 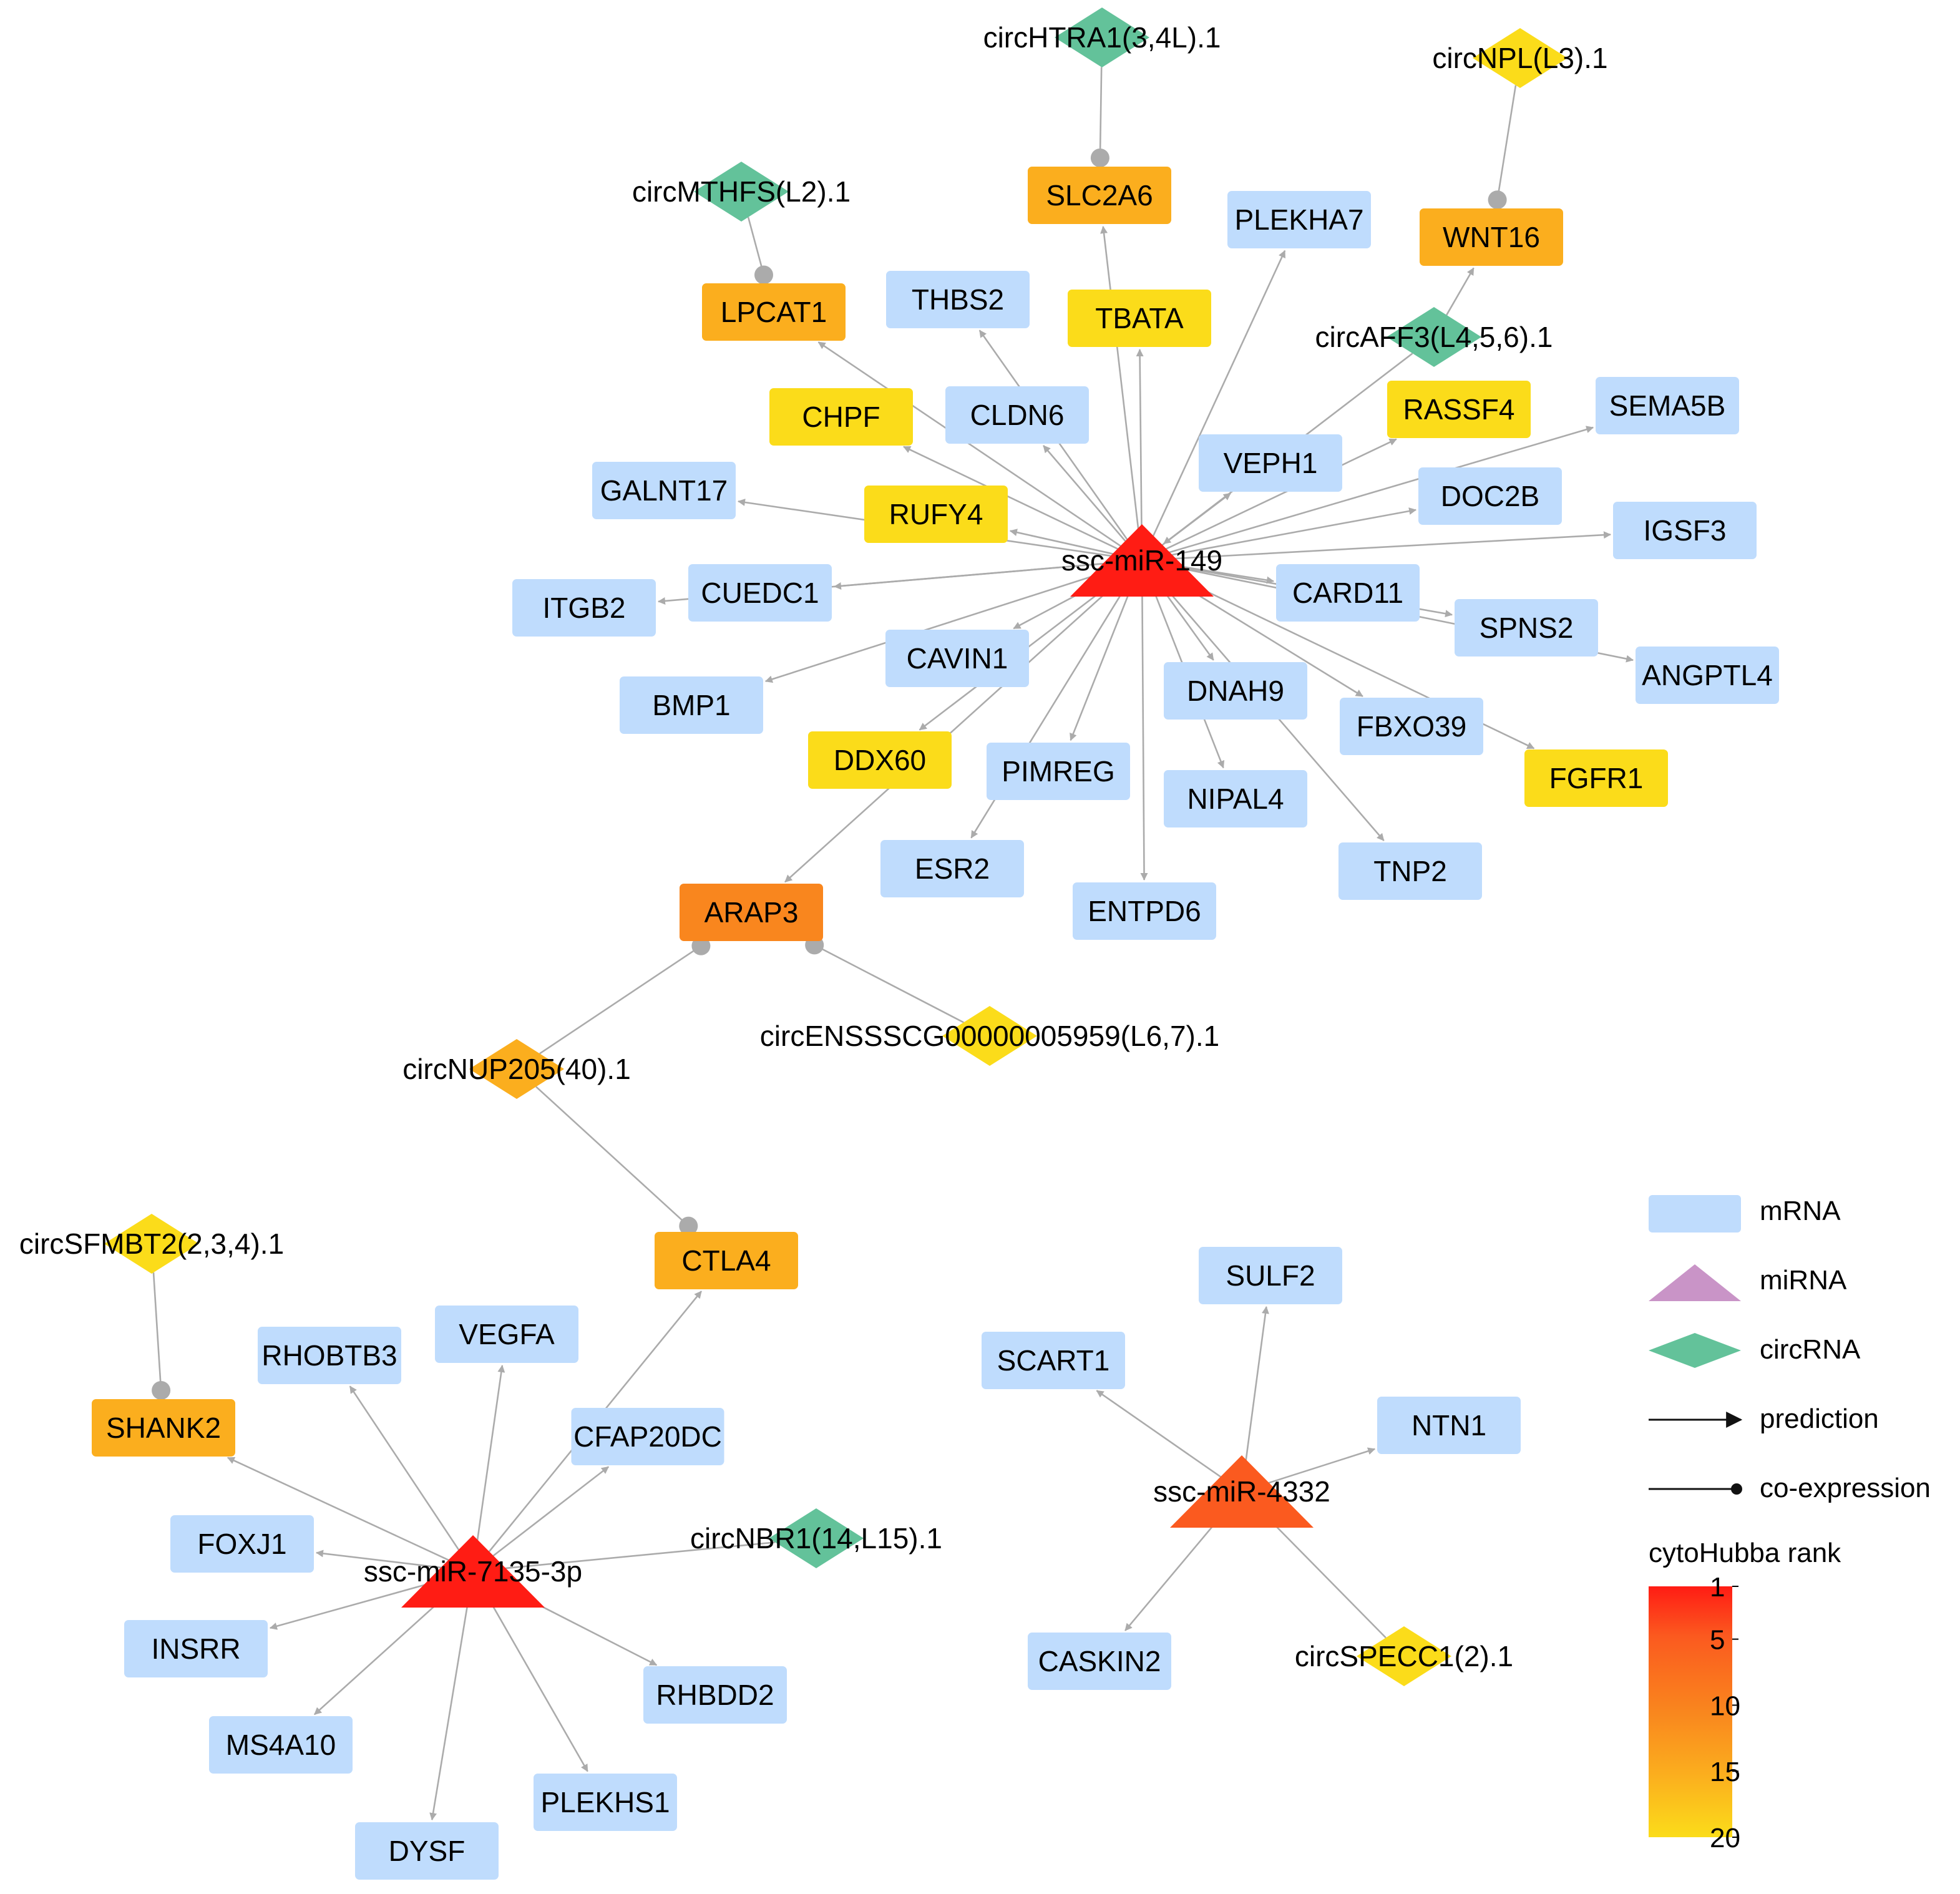 I want to click on mrna-node-SCART1: SCART1, so click(x=1053, y=1360).